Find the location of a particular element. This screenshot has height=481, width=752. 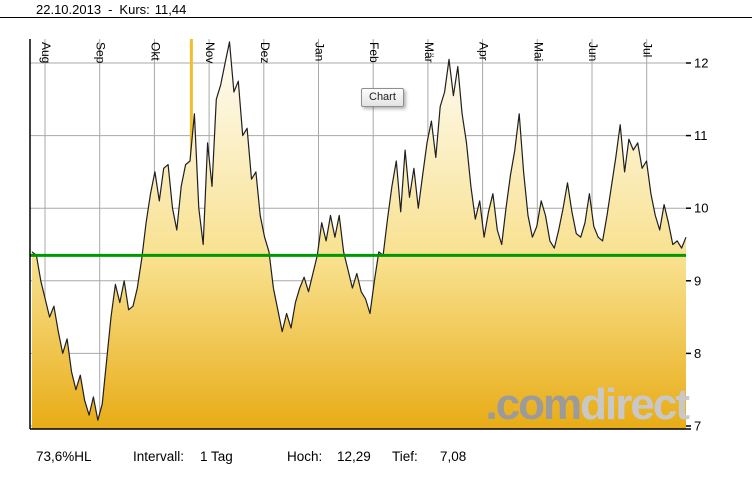

y-axis-label: 10 is located at coordinates (701, 208).